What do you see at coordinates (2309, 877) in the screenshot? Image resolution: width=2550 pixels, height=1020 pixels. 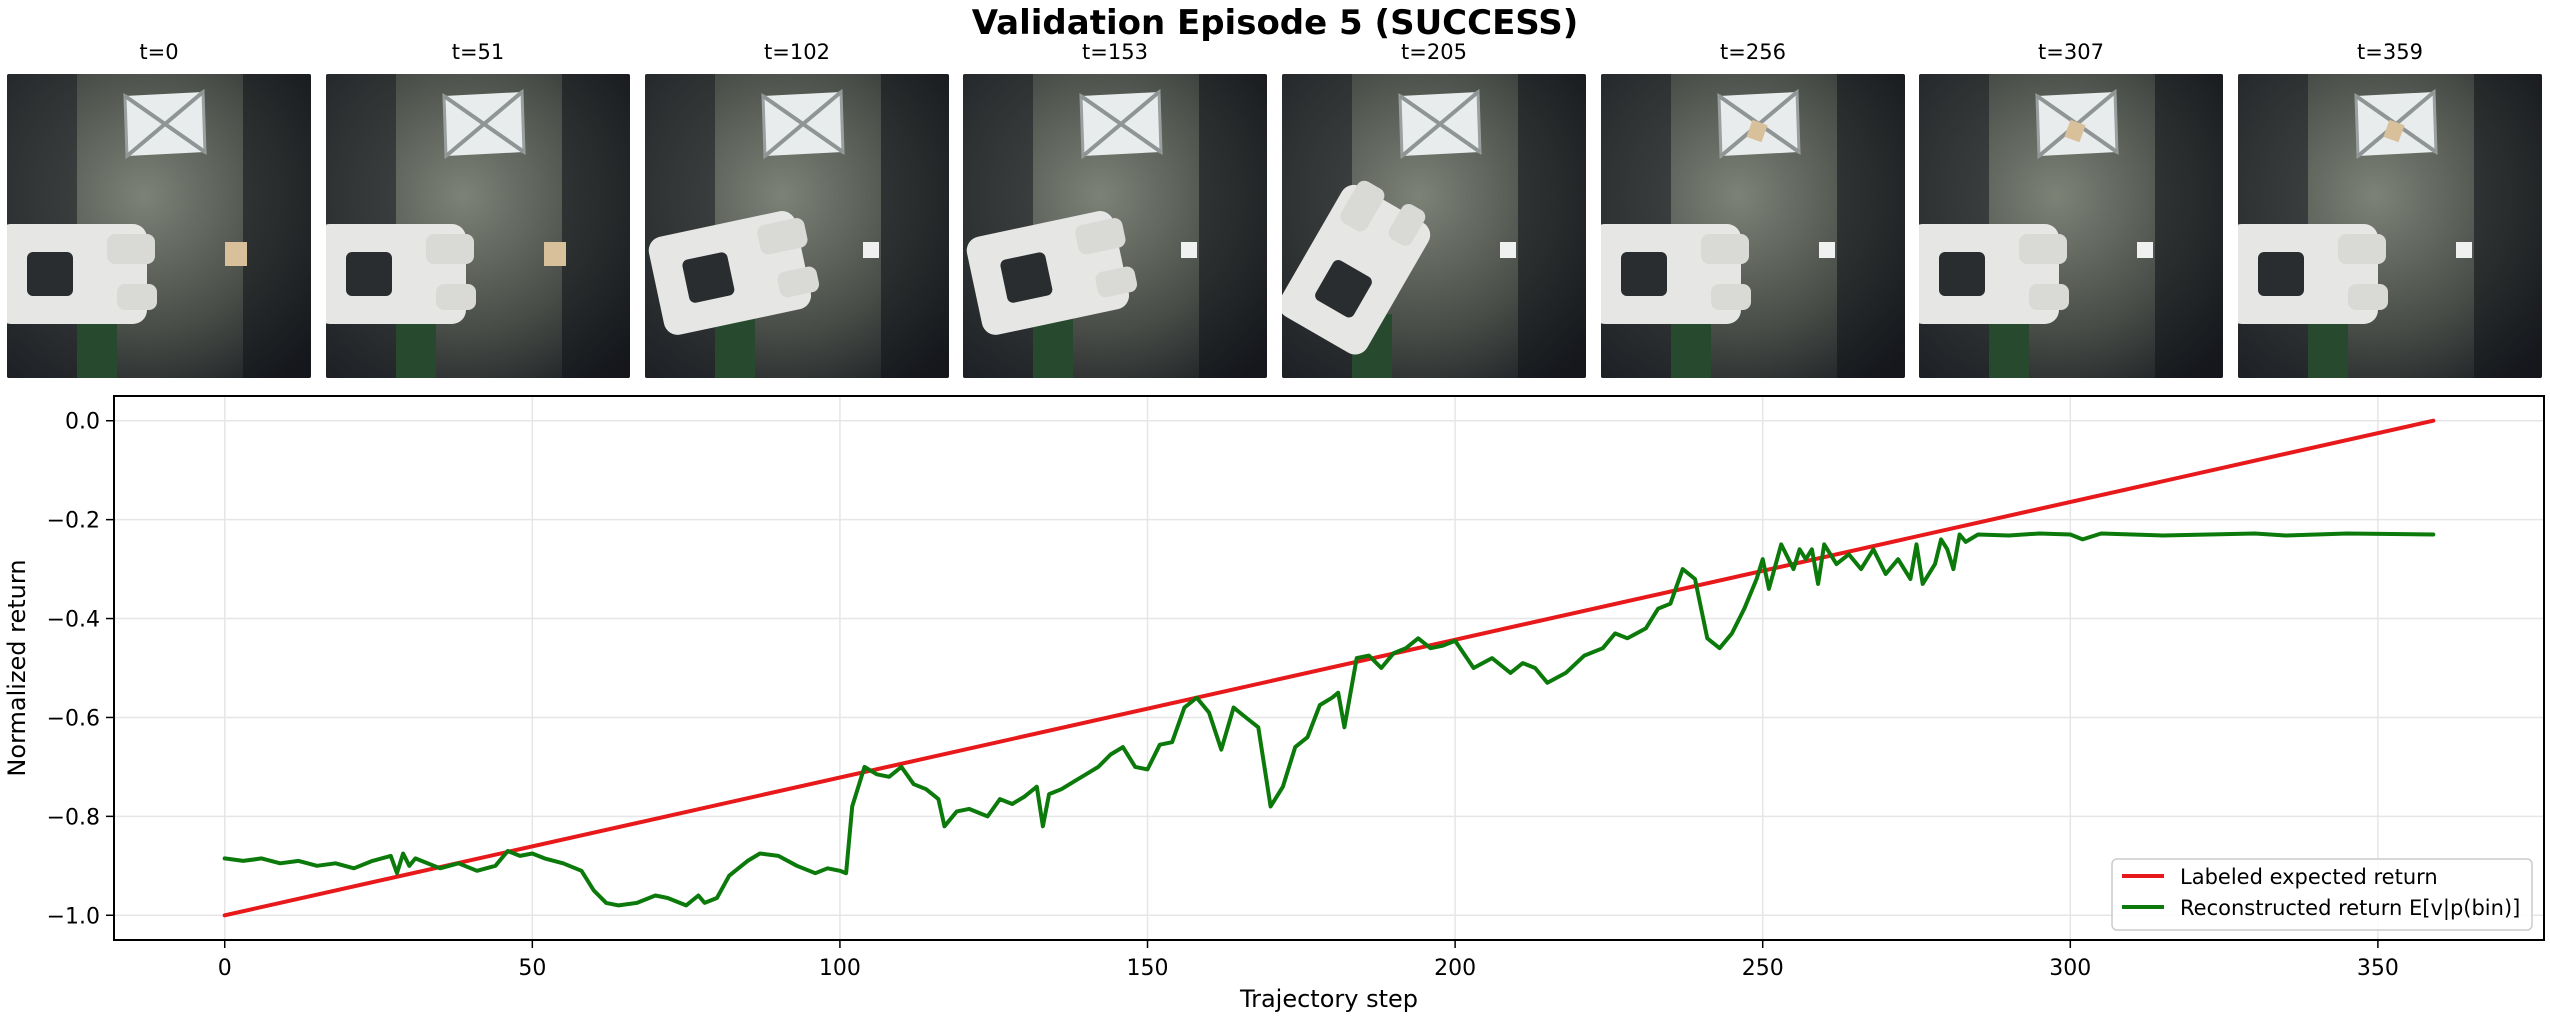 I see `legend-label-labeled: Labeled expected return` at bounding box center [2309, 877].